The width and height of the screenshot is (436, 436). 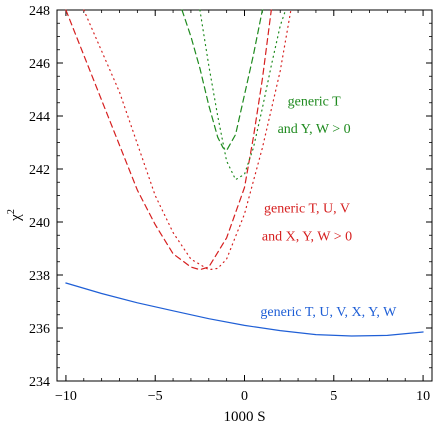 What do you see at coordinates (333, 396) in the screenshot?
I see `x-tick-label: 5` at bounding box center [333, 396].